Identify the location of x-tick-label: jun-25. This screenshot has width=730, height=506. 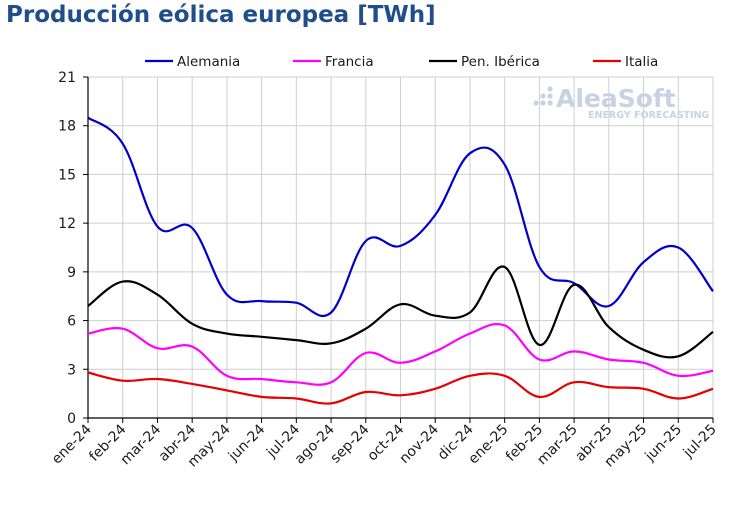
(663, 443).